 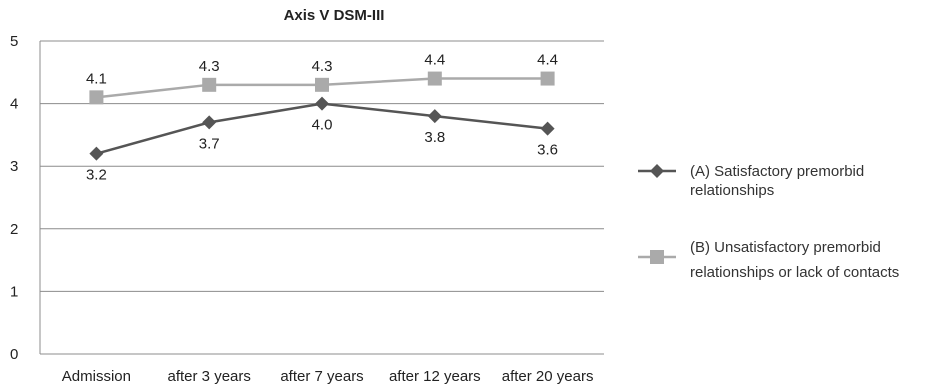 I want to click on y-tick-label: 5, so click(x=14, y=41).